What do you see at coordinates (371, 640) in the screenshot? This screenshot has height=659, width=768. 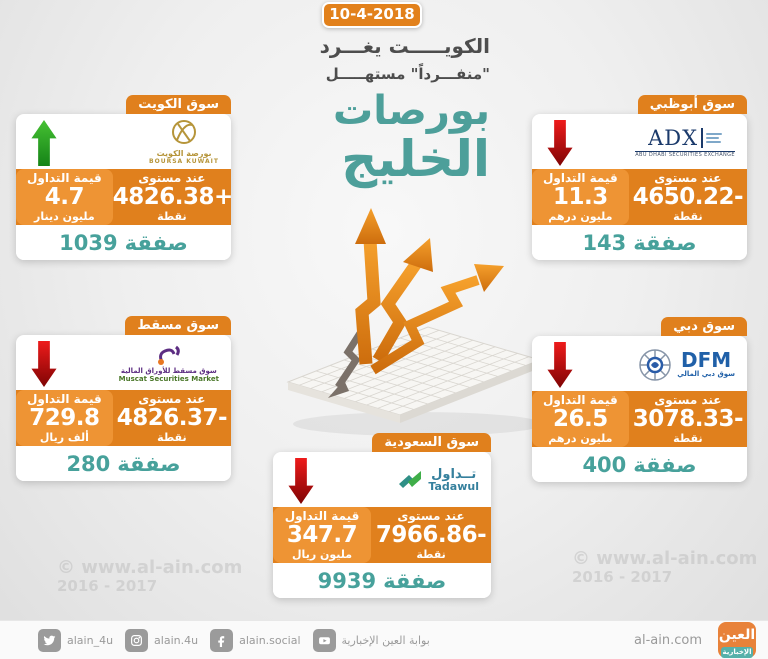 I see `youtube-link: بوابة العين الإخبارية` at bounding box center [371, 640].